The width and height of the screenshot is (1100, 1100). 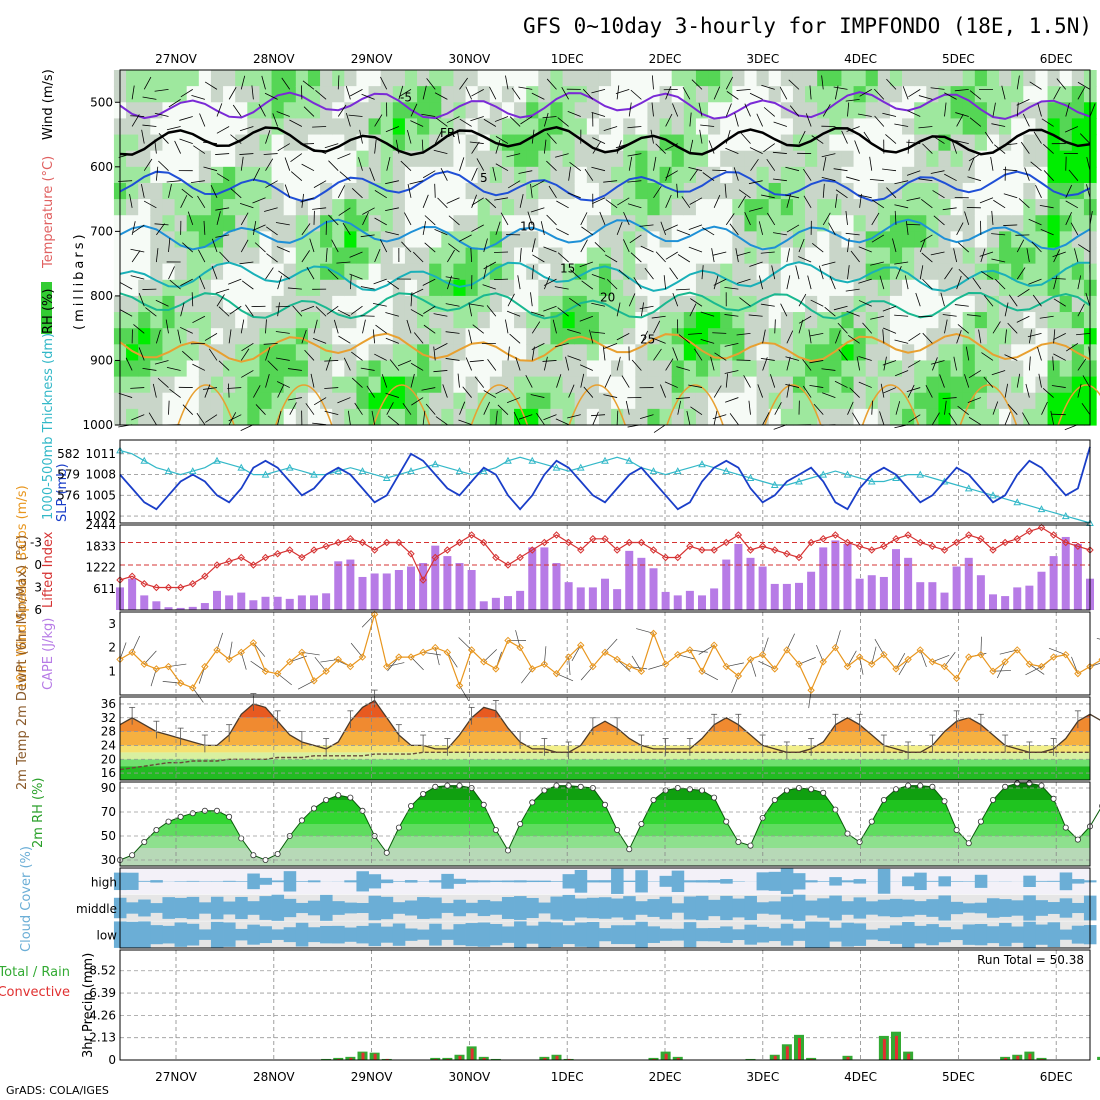 I want to click on precip-tick: 0, so click(x=112, y=1060).